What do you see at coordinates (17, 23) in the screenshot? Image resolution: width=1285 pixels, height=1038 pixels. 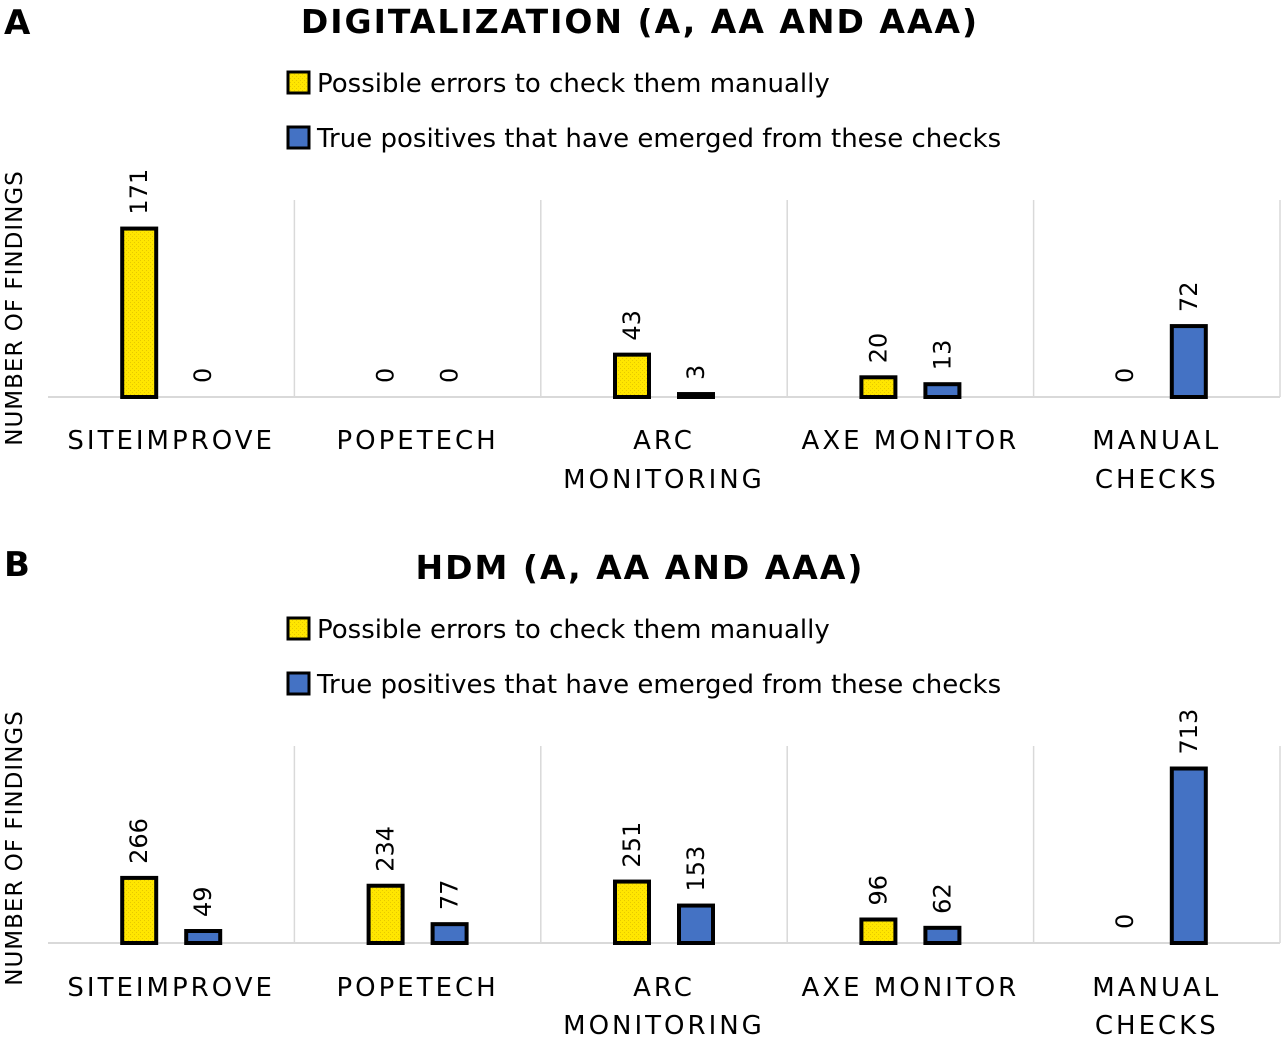 I see `panel-letter: A` at bounding box center [17, 23].